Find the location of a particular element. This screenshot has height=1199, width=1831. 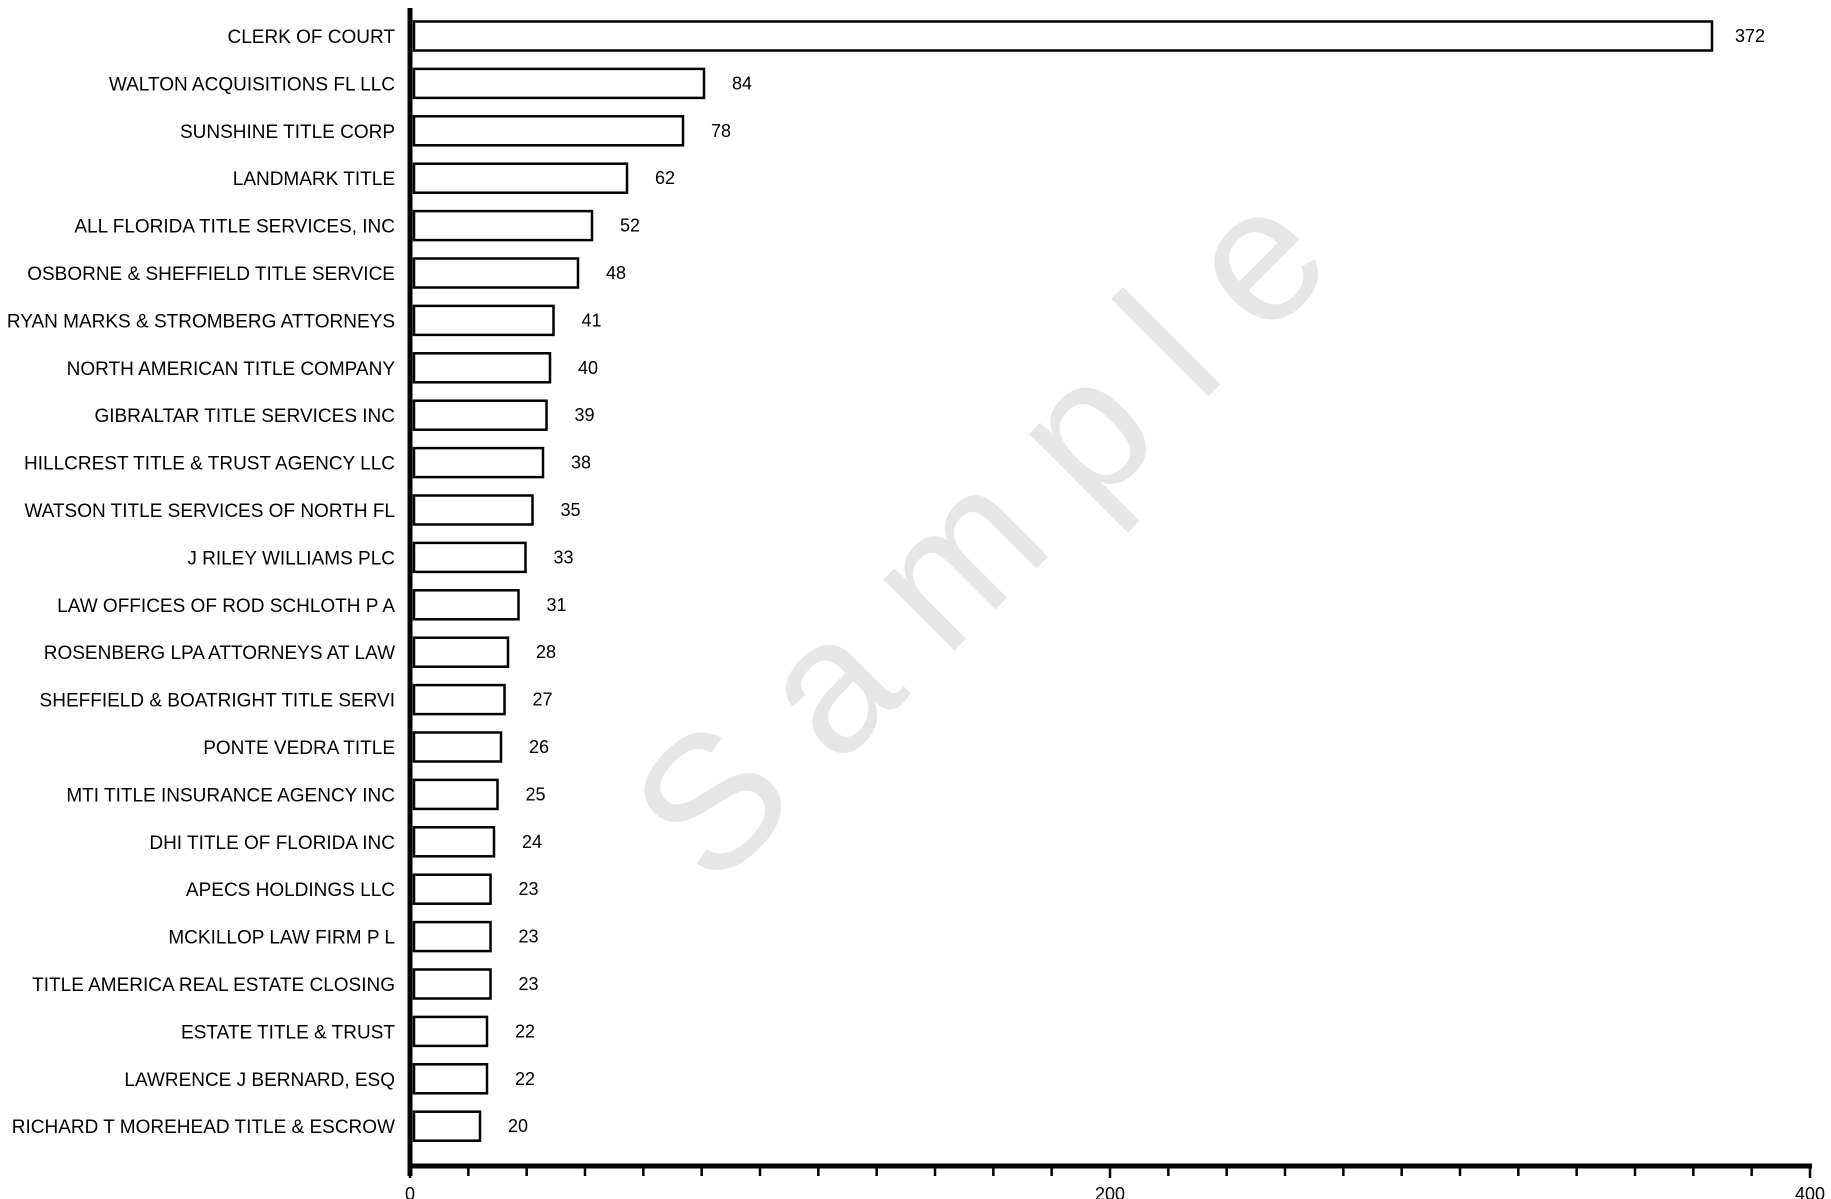

category-label: RYAN MARKS & STROMBERG ATTORNEYS is located at coordinates (201, 321).